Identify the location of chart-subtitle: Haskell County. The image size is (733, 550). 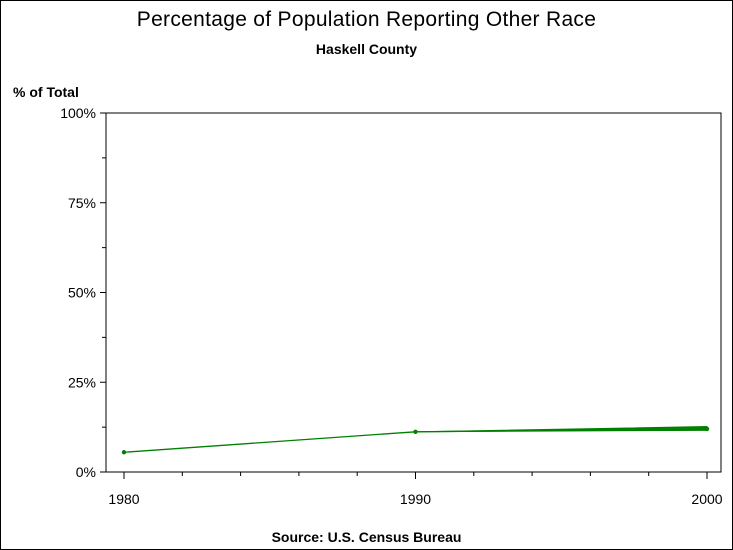
(366, 49).